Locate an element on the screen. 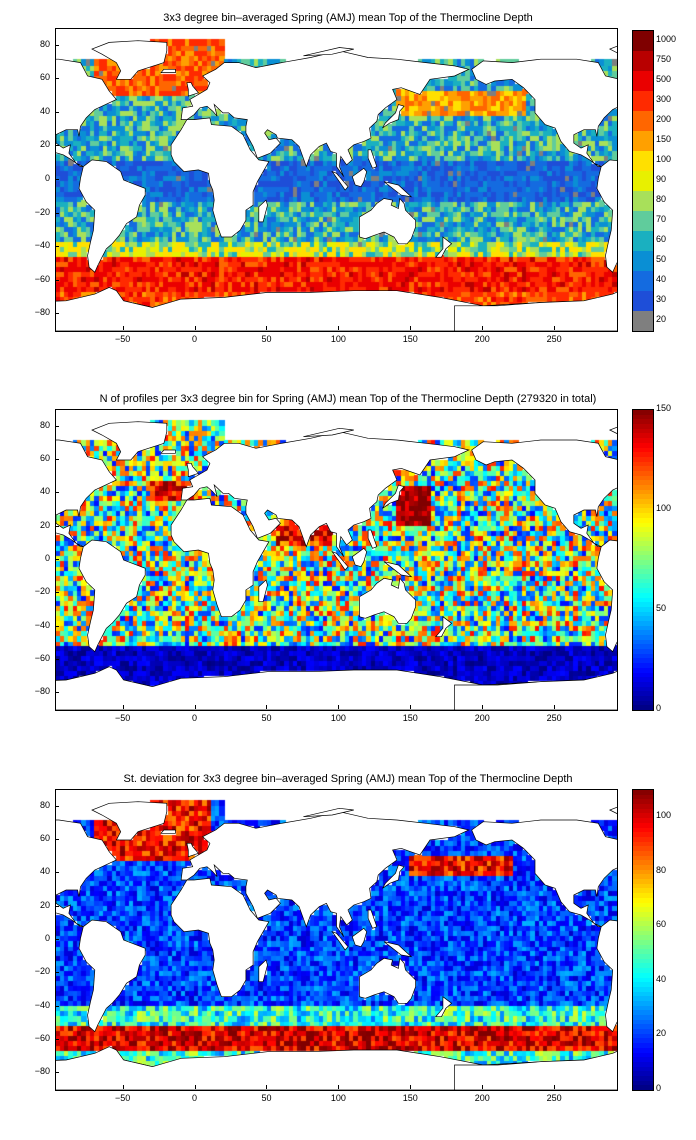  y-tick-label: −20 is located at coordinates (42, 211).